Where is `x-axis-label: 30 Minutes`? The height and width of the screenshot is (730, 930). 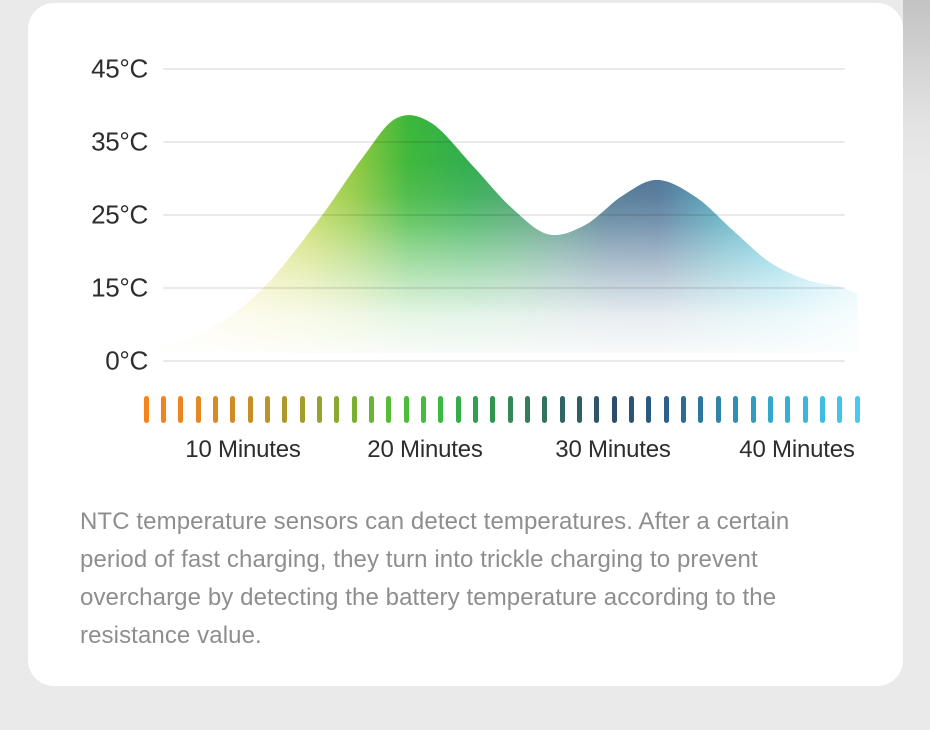
x-axis-label: 30 Minutes is located at coordinates (613, 449).